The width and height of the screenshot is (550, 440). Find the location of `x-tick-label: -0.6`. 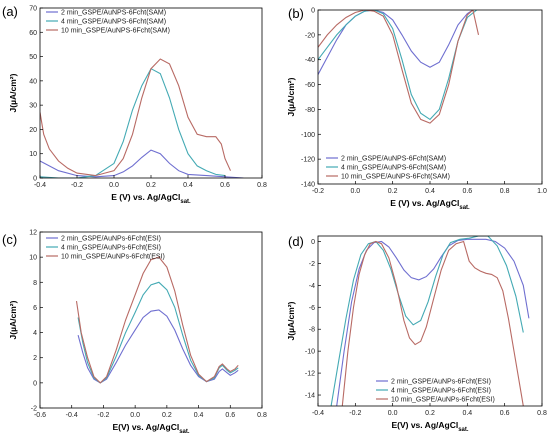

x-tick-label: -0.6 is located at coordinates (40, 415).